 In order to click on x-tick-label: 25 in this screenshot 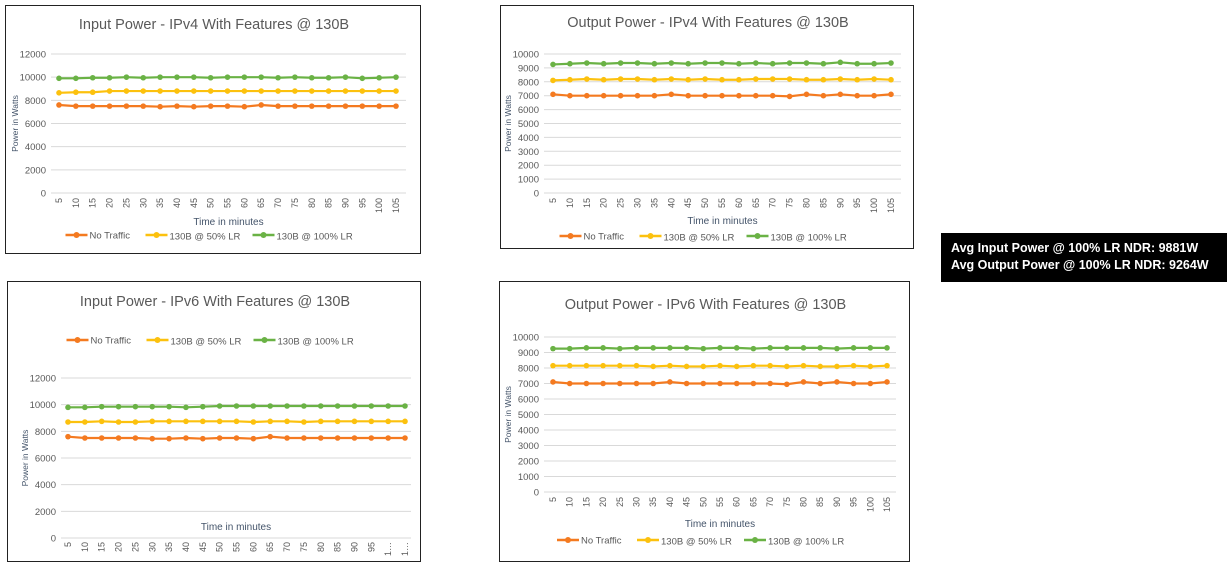, I will do `click(126, 203)`.